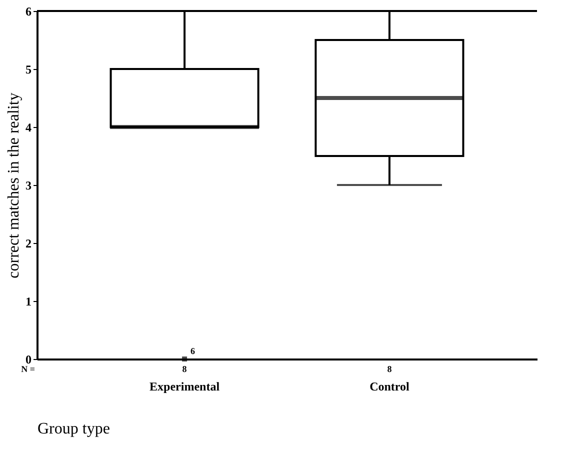 Image resolution: width=564 pixels, height=452 pixels. Describe the element at coordinates (74, 429) in the screenshot. I see `x-axis-title: Group type` at that location.